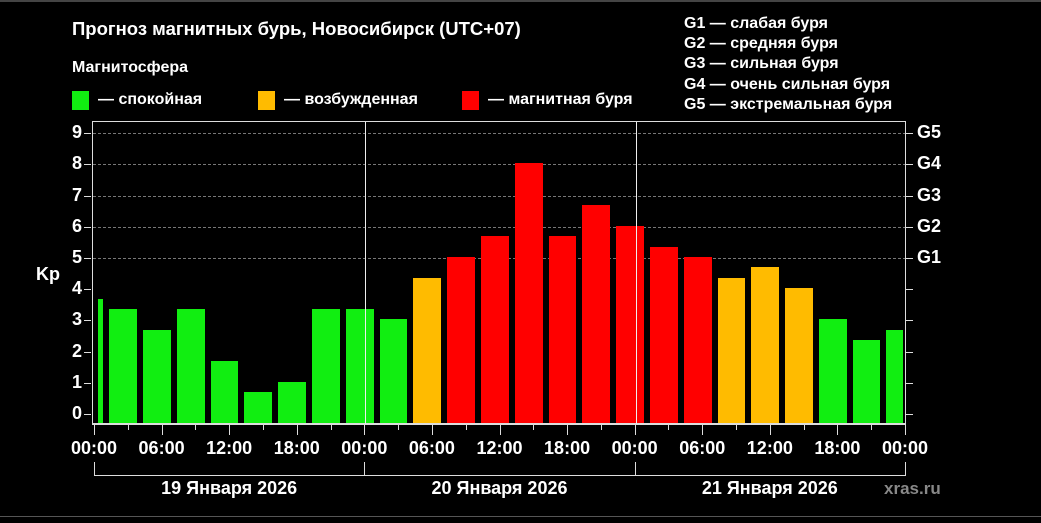  Describe the element at coordinates (769, 488) in the screenshot. I see `day-label: 21 Января 2026` at that location.